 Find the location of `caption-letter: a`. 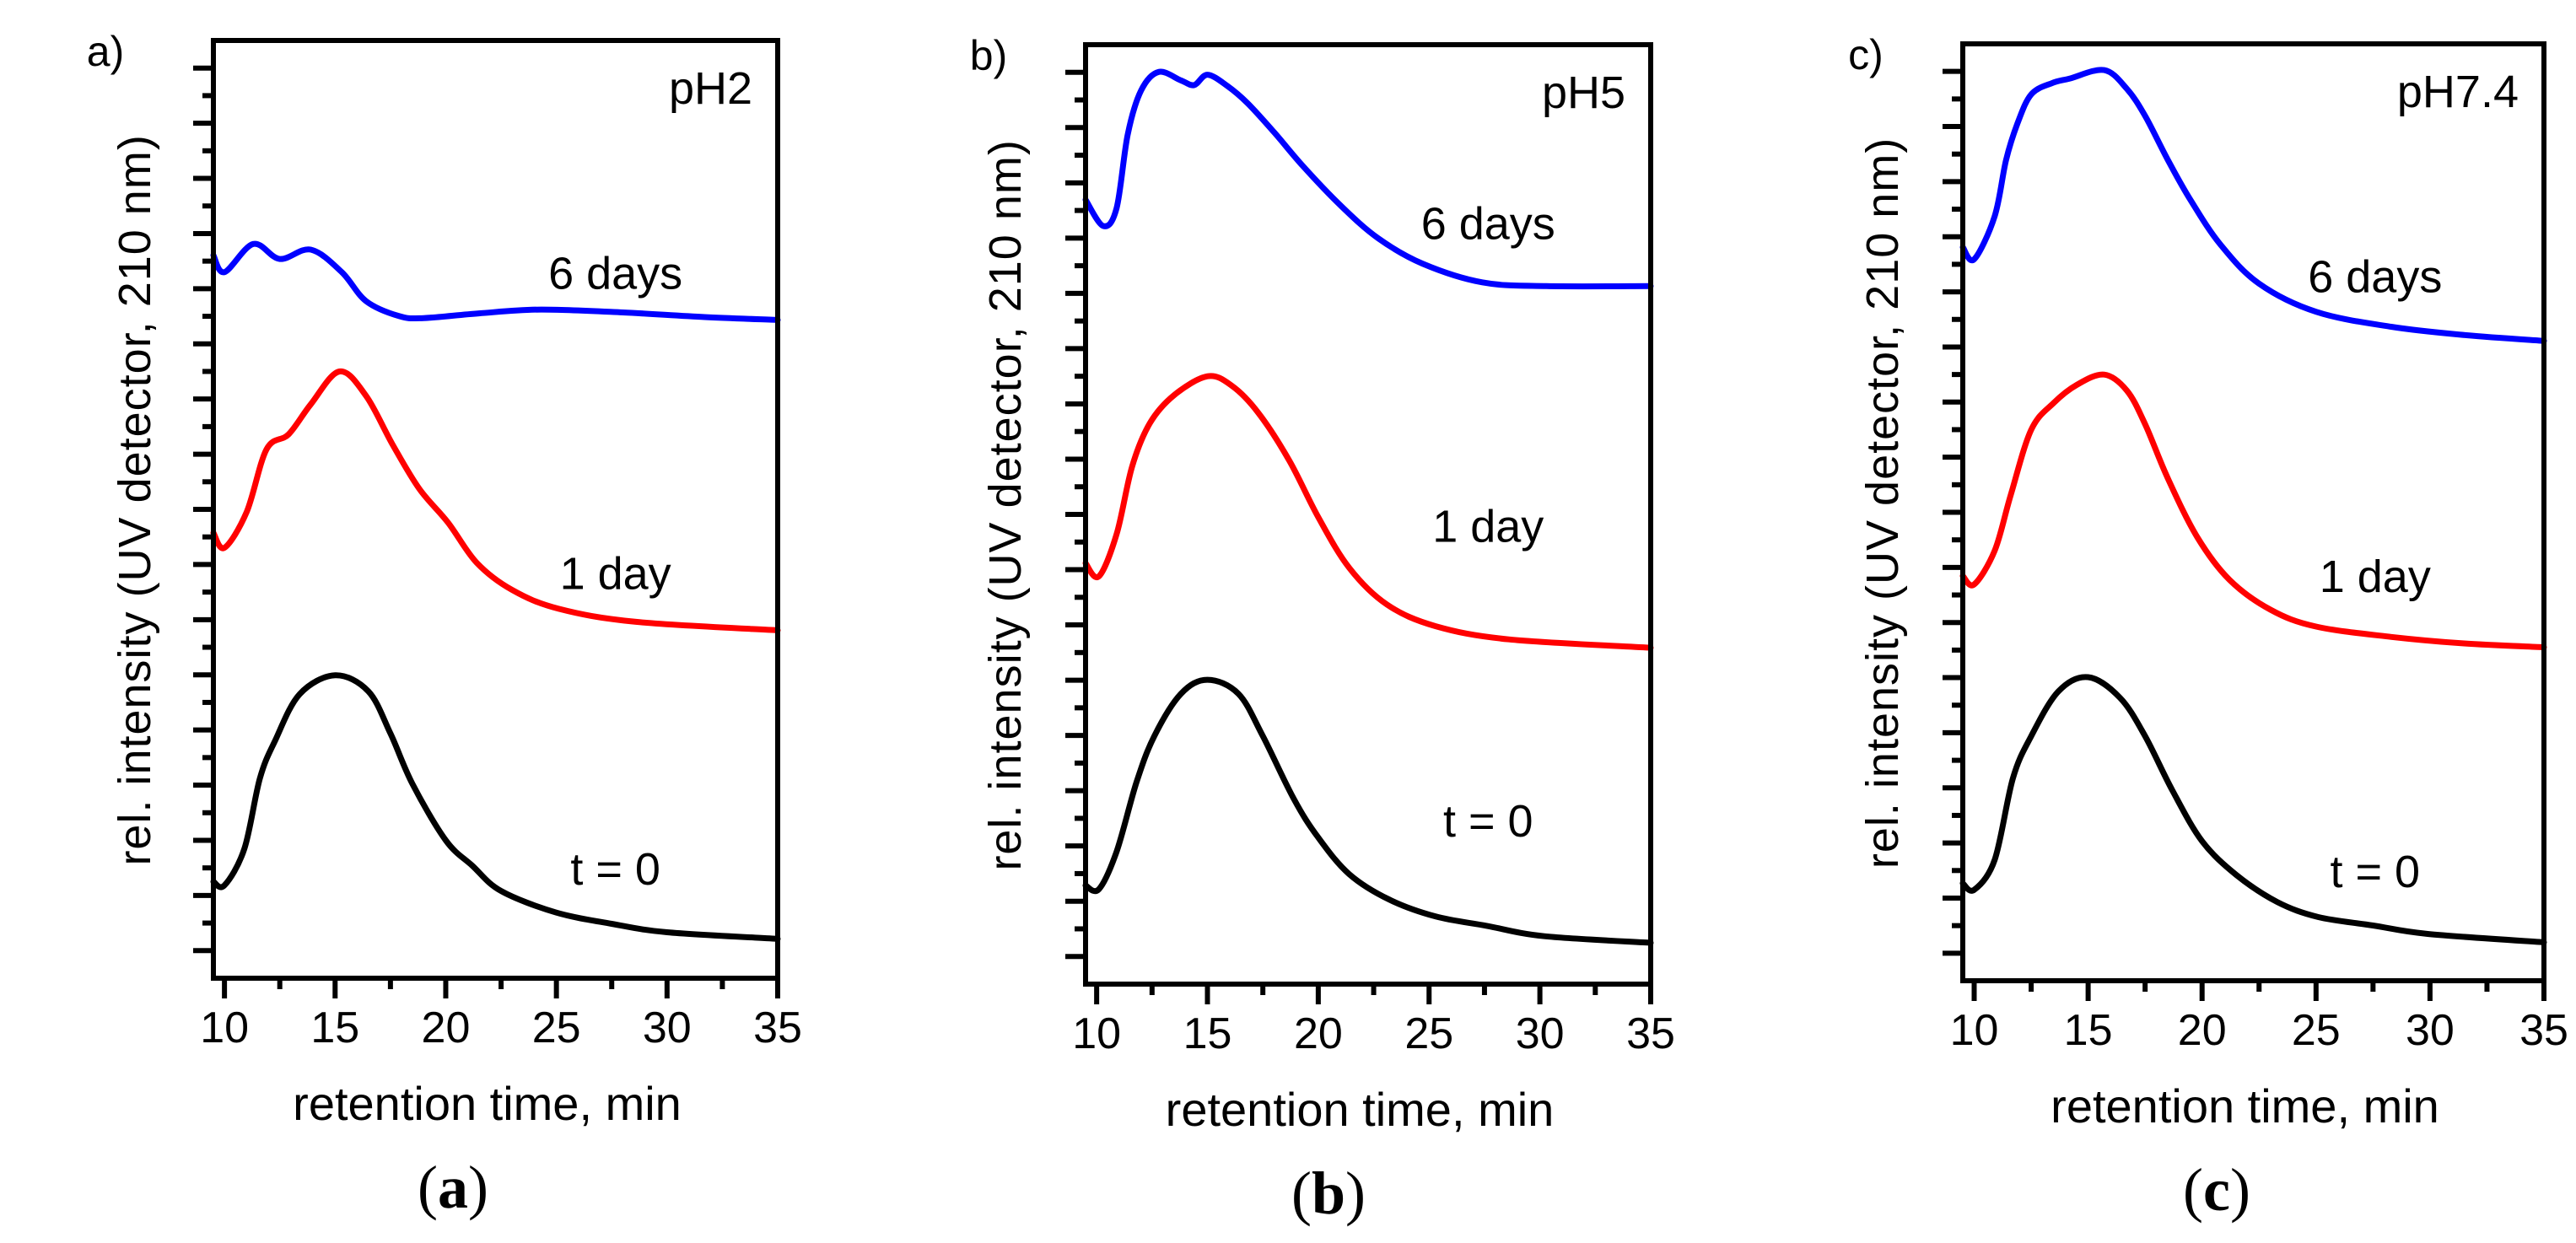

caption-letter: a is located at coordinates (453, 1187).